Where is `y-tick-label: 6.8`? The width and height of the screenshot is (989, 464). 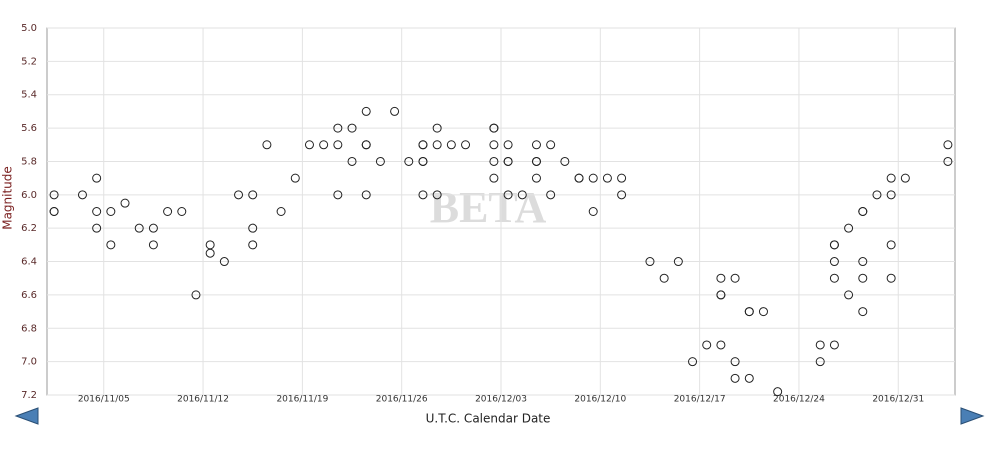
y-tick-label: 6.8 is located at coordinates (29, 328).